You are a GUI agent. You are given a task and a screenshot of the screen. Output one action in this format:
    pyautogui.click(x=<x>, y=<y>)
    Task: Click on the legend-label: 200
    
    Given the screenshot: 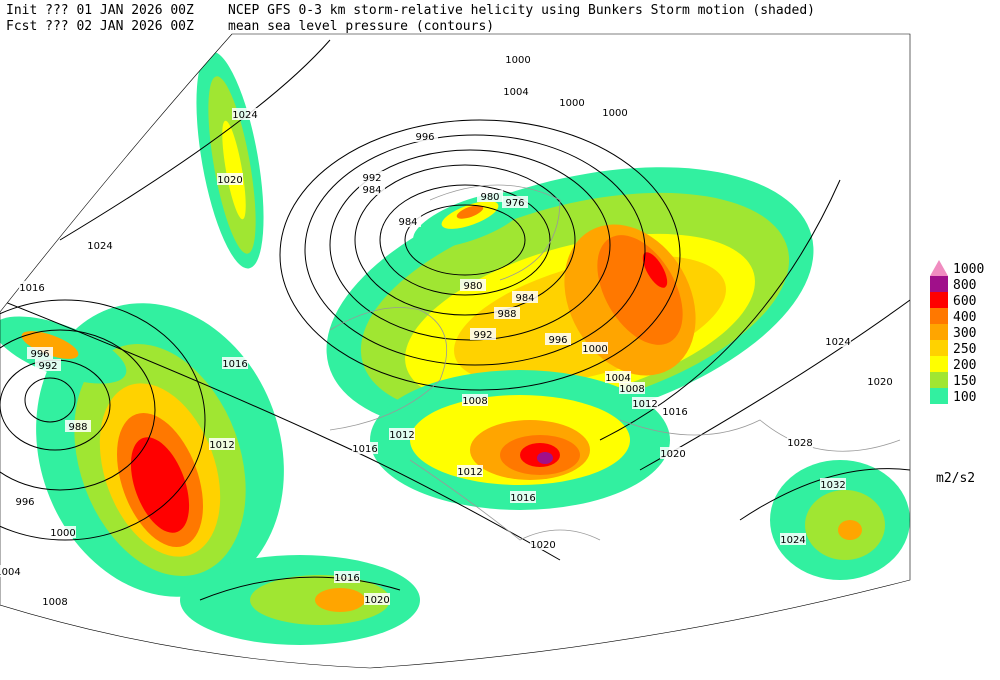 What is the action you would take?
    pyautogui.click(x=964, y=365)
    